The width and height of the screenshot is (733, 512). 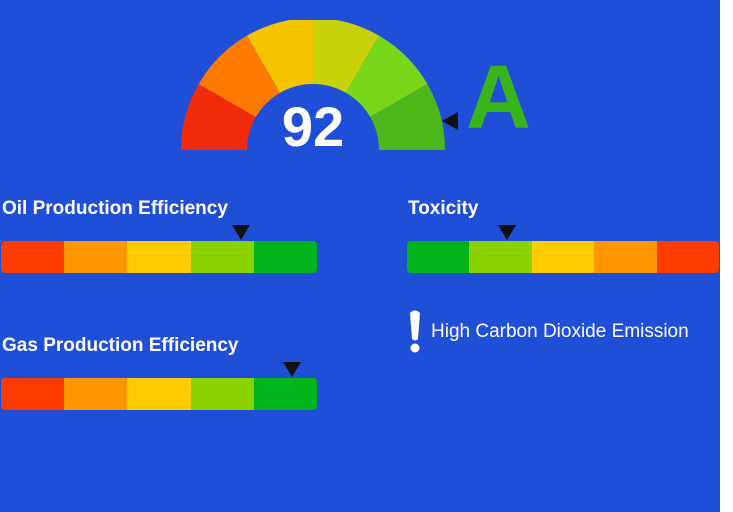 What do you see at coordinates (560, 331) in the screenshot?
I see `alert-message: High Carbon Dioxide Emission` at bounding box center [560, 331].